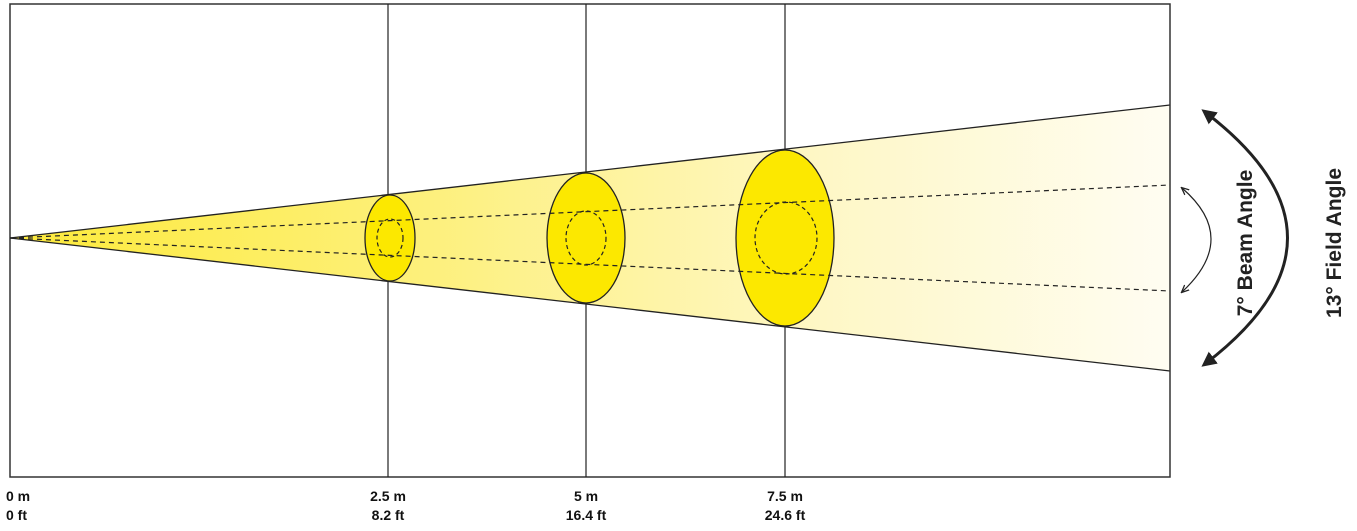 Image resolution: width=1357 pixels, height=531 pixels. I want to click on field-angle-arrow, so click(1245, 238).